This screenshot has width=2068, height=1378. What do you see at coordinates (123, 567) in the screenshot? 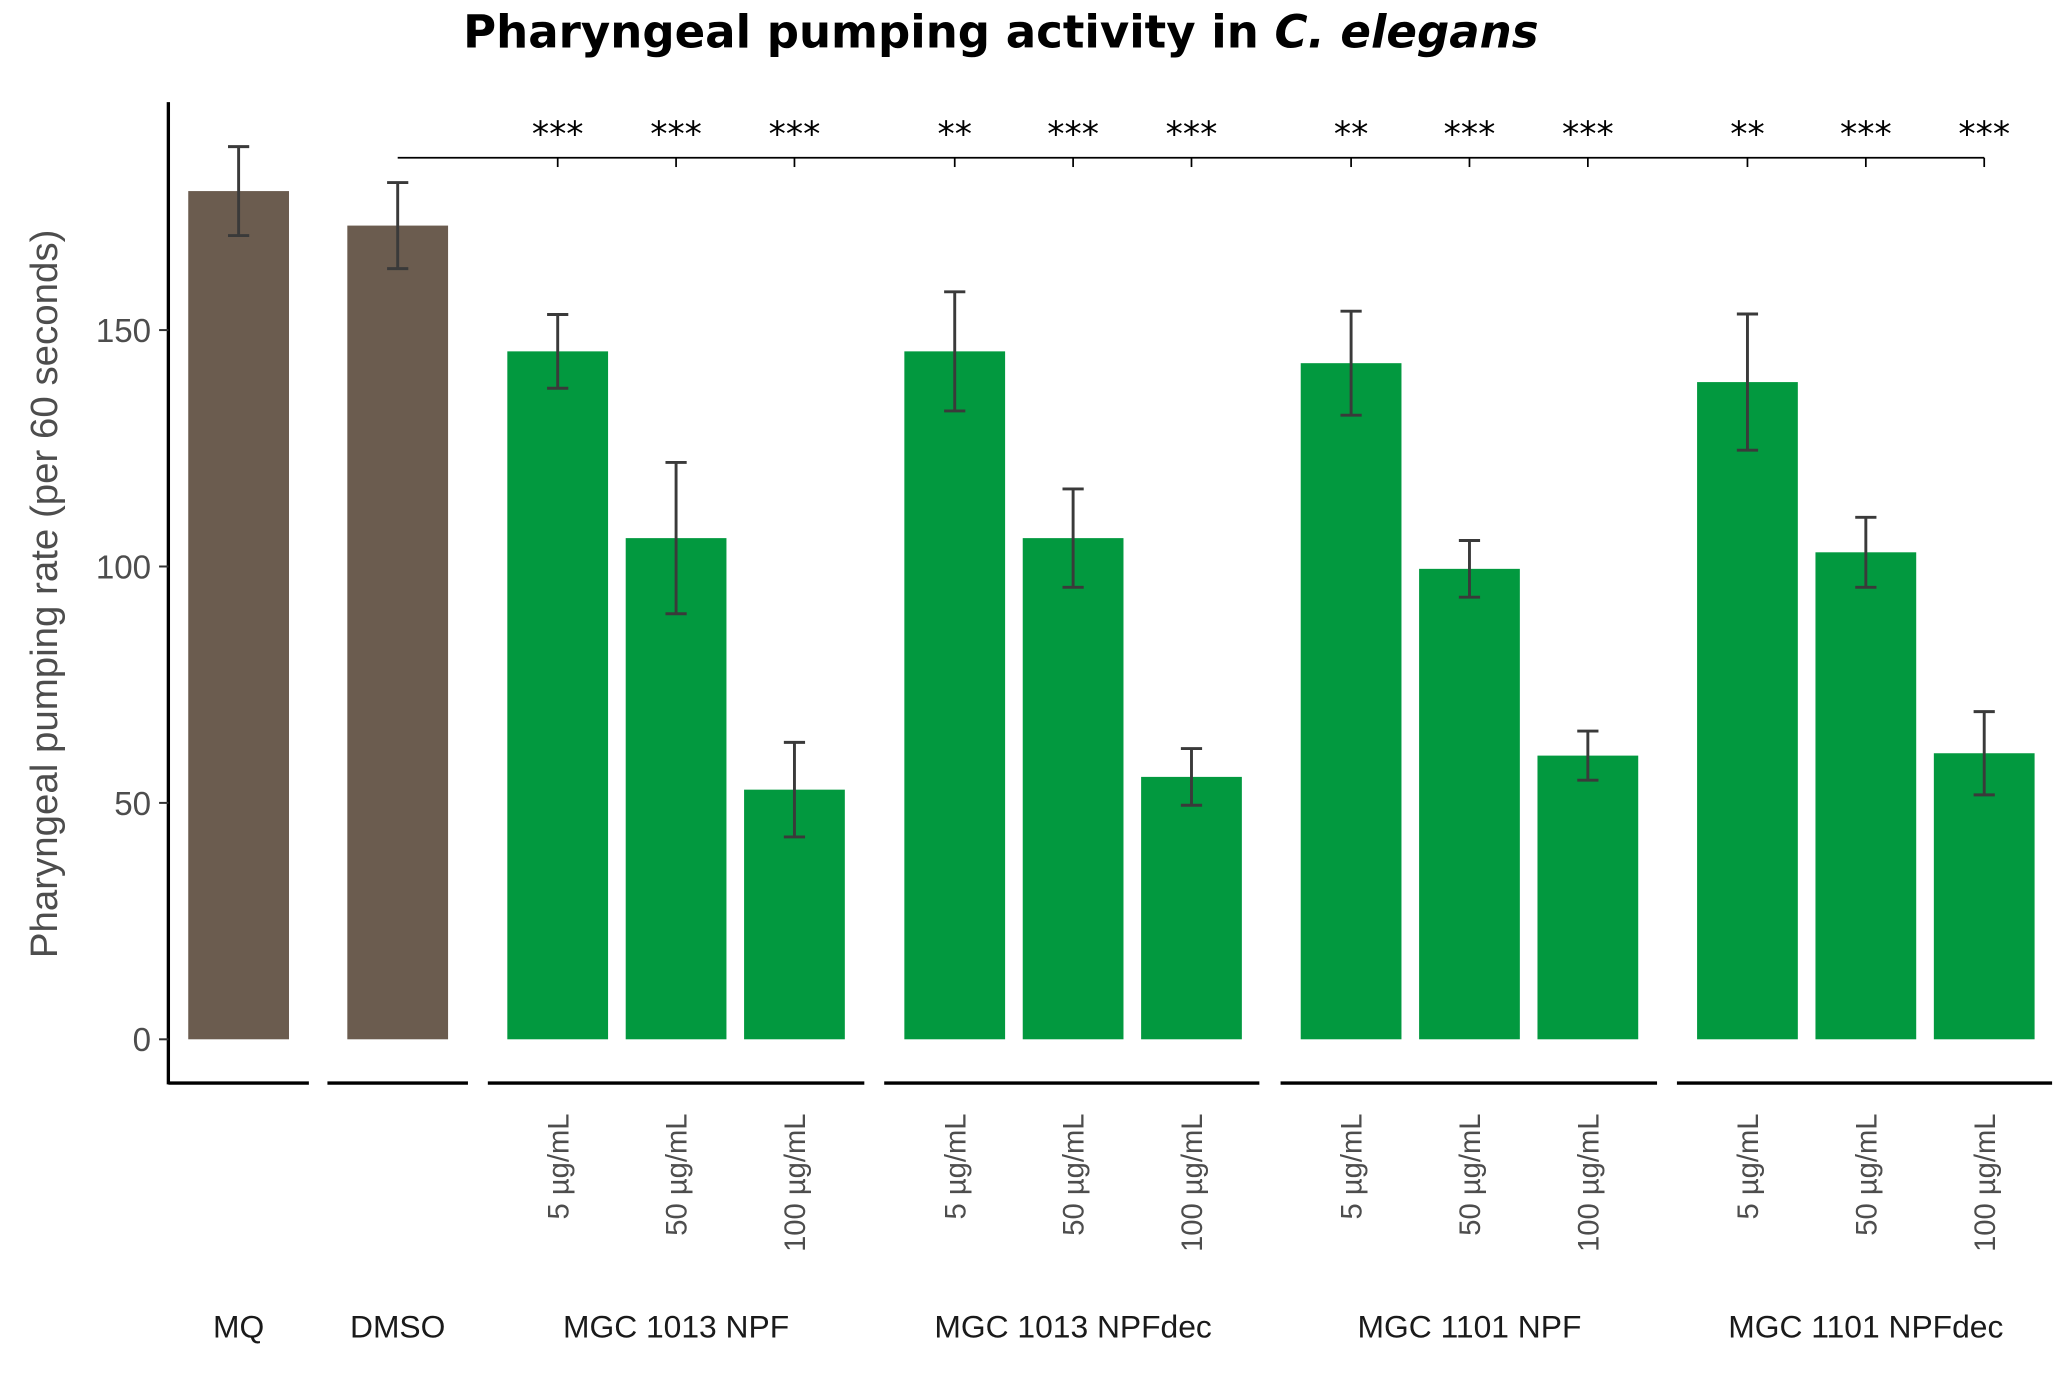
I see `y-tick-label: 100` at bounding box center [123, 567].